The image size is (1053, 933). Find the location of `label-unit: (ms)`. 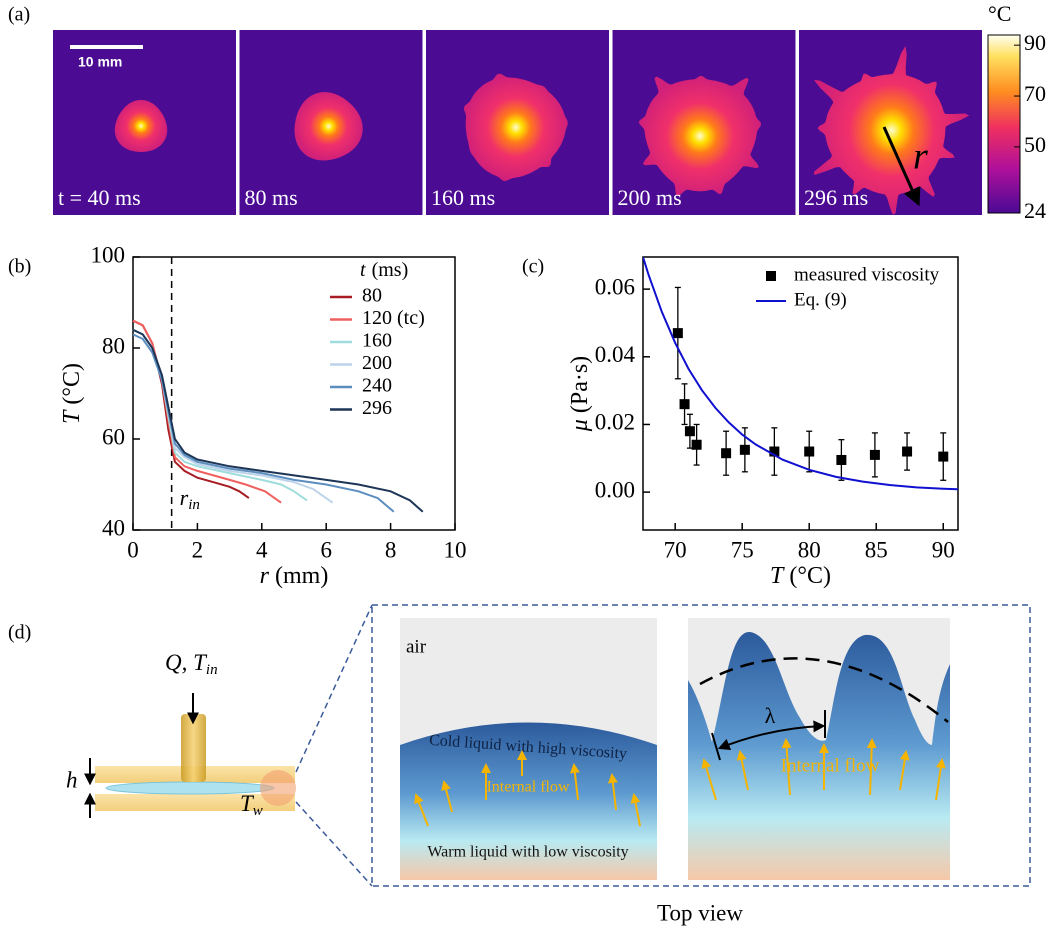

label-unit: (ms) is located at coordinates (390, 270).